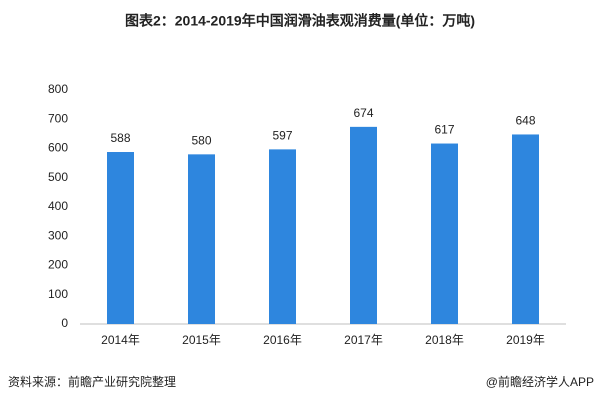  Describe the element at coordinates (525, 340) in the screenshot. I see `x-tick-label: 2019年` at that location.